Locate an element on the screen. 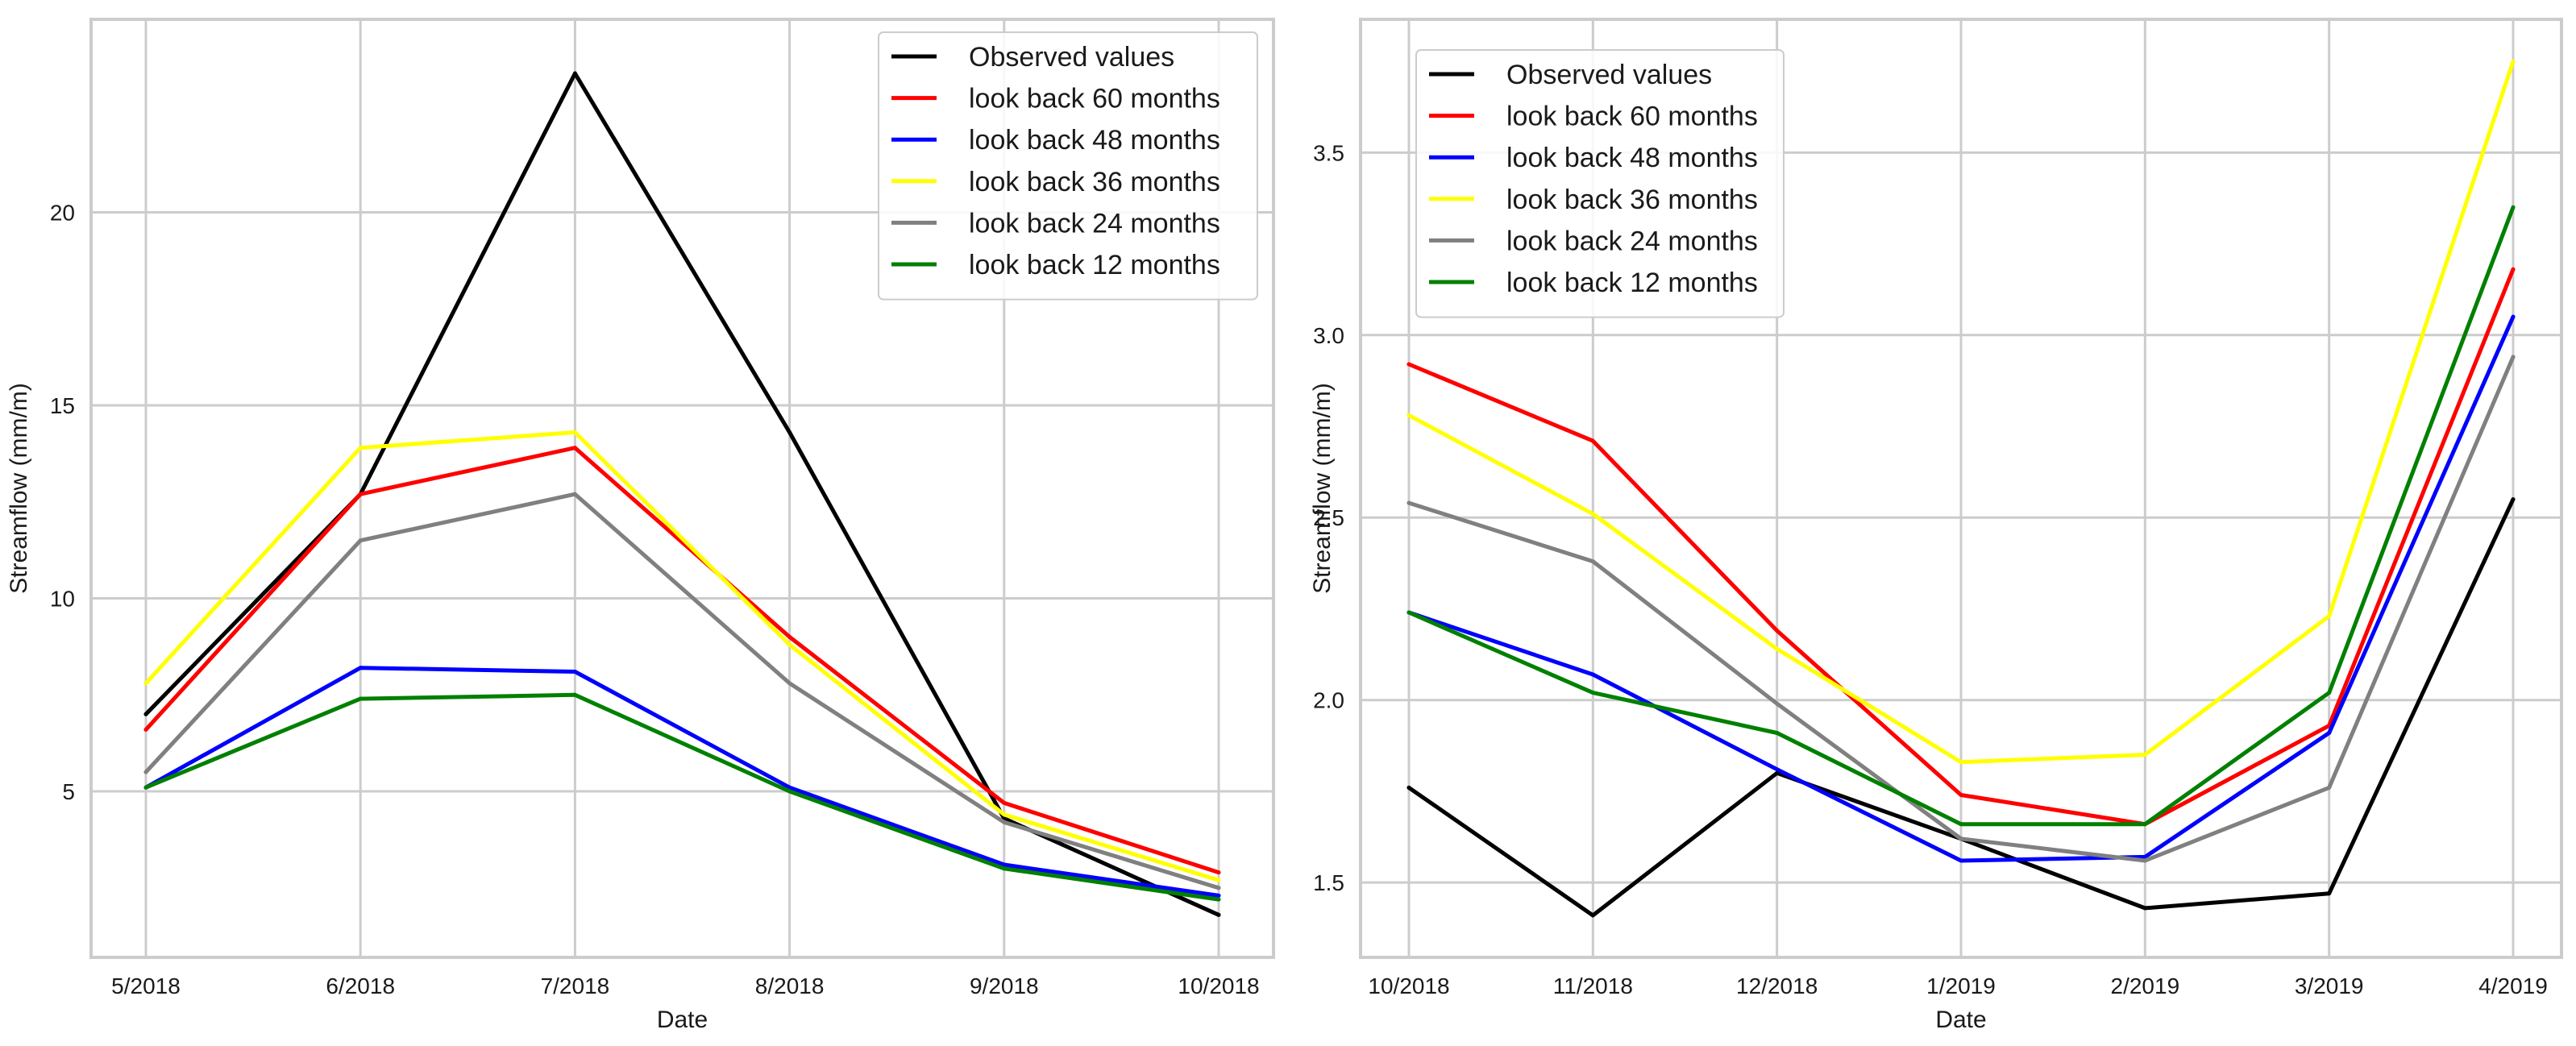  x-tick-label: 11/2018 is located at coordinates (1593, 986).